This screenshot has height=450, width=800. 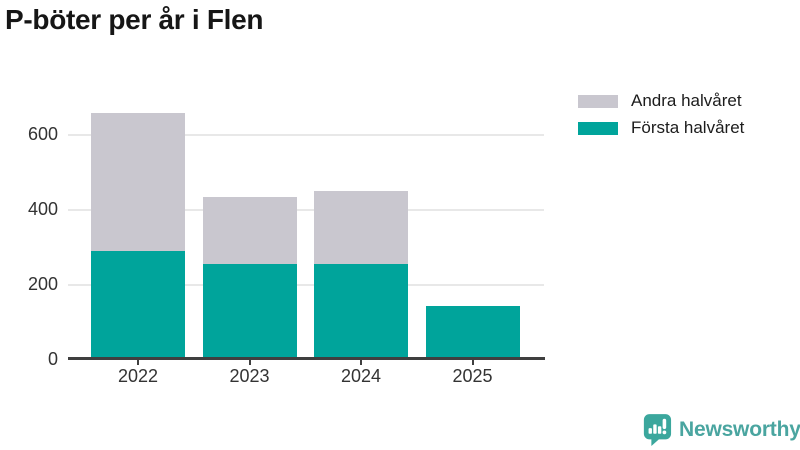 What do you see at coordinates (361, 312) in the screenshot?
I see `bar-2024-first-half` at bounding box center [361, 312].